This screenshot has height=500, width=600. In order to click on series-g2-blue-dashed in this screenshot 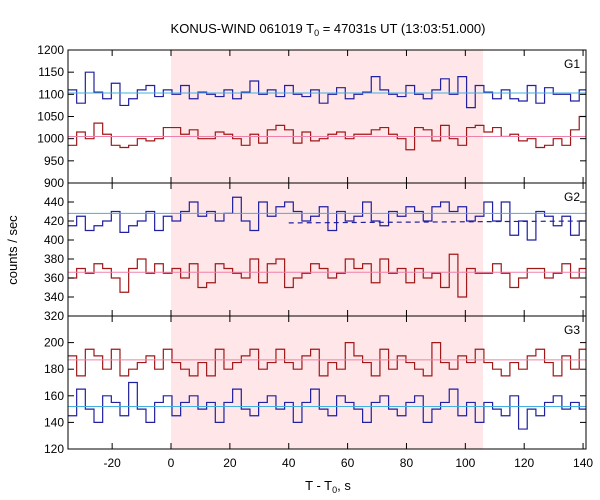, I will do `click(437, 222)`.